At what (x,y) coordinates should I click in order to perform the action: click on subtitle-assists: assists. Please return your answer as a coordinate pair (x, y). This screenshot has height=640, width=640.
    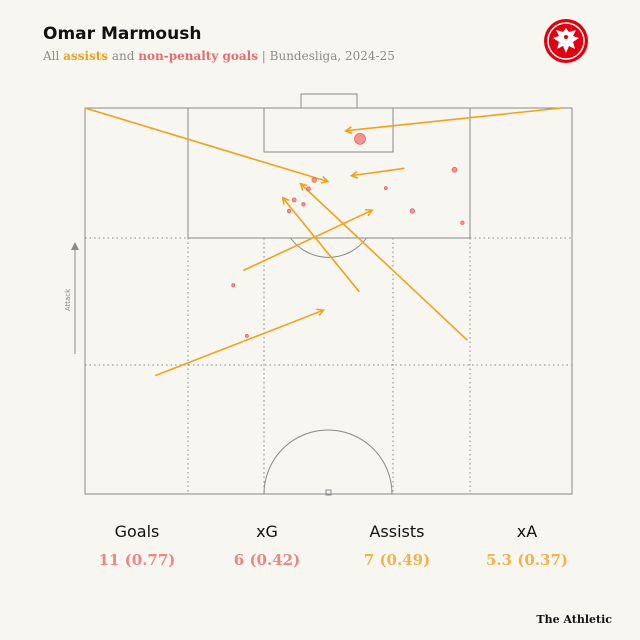
    Looking at the image, I should click on (86, 56).